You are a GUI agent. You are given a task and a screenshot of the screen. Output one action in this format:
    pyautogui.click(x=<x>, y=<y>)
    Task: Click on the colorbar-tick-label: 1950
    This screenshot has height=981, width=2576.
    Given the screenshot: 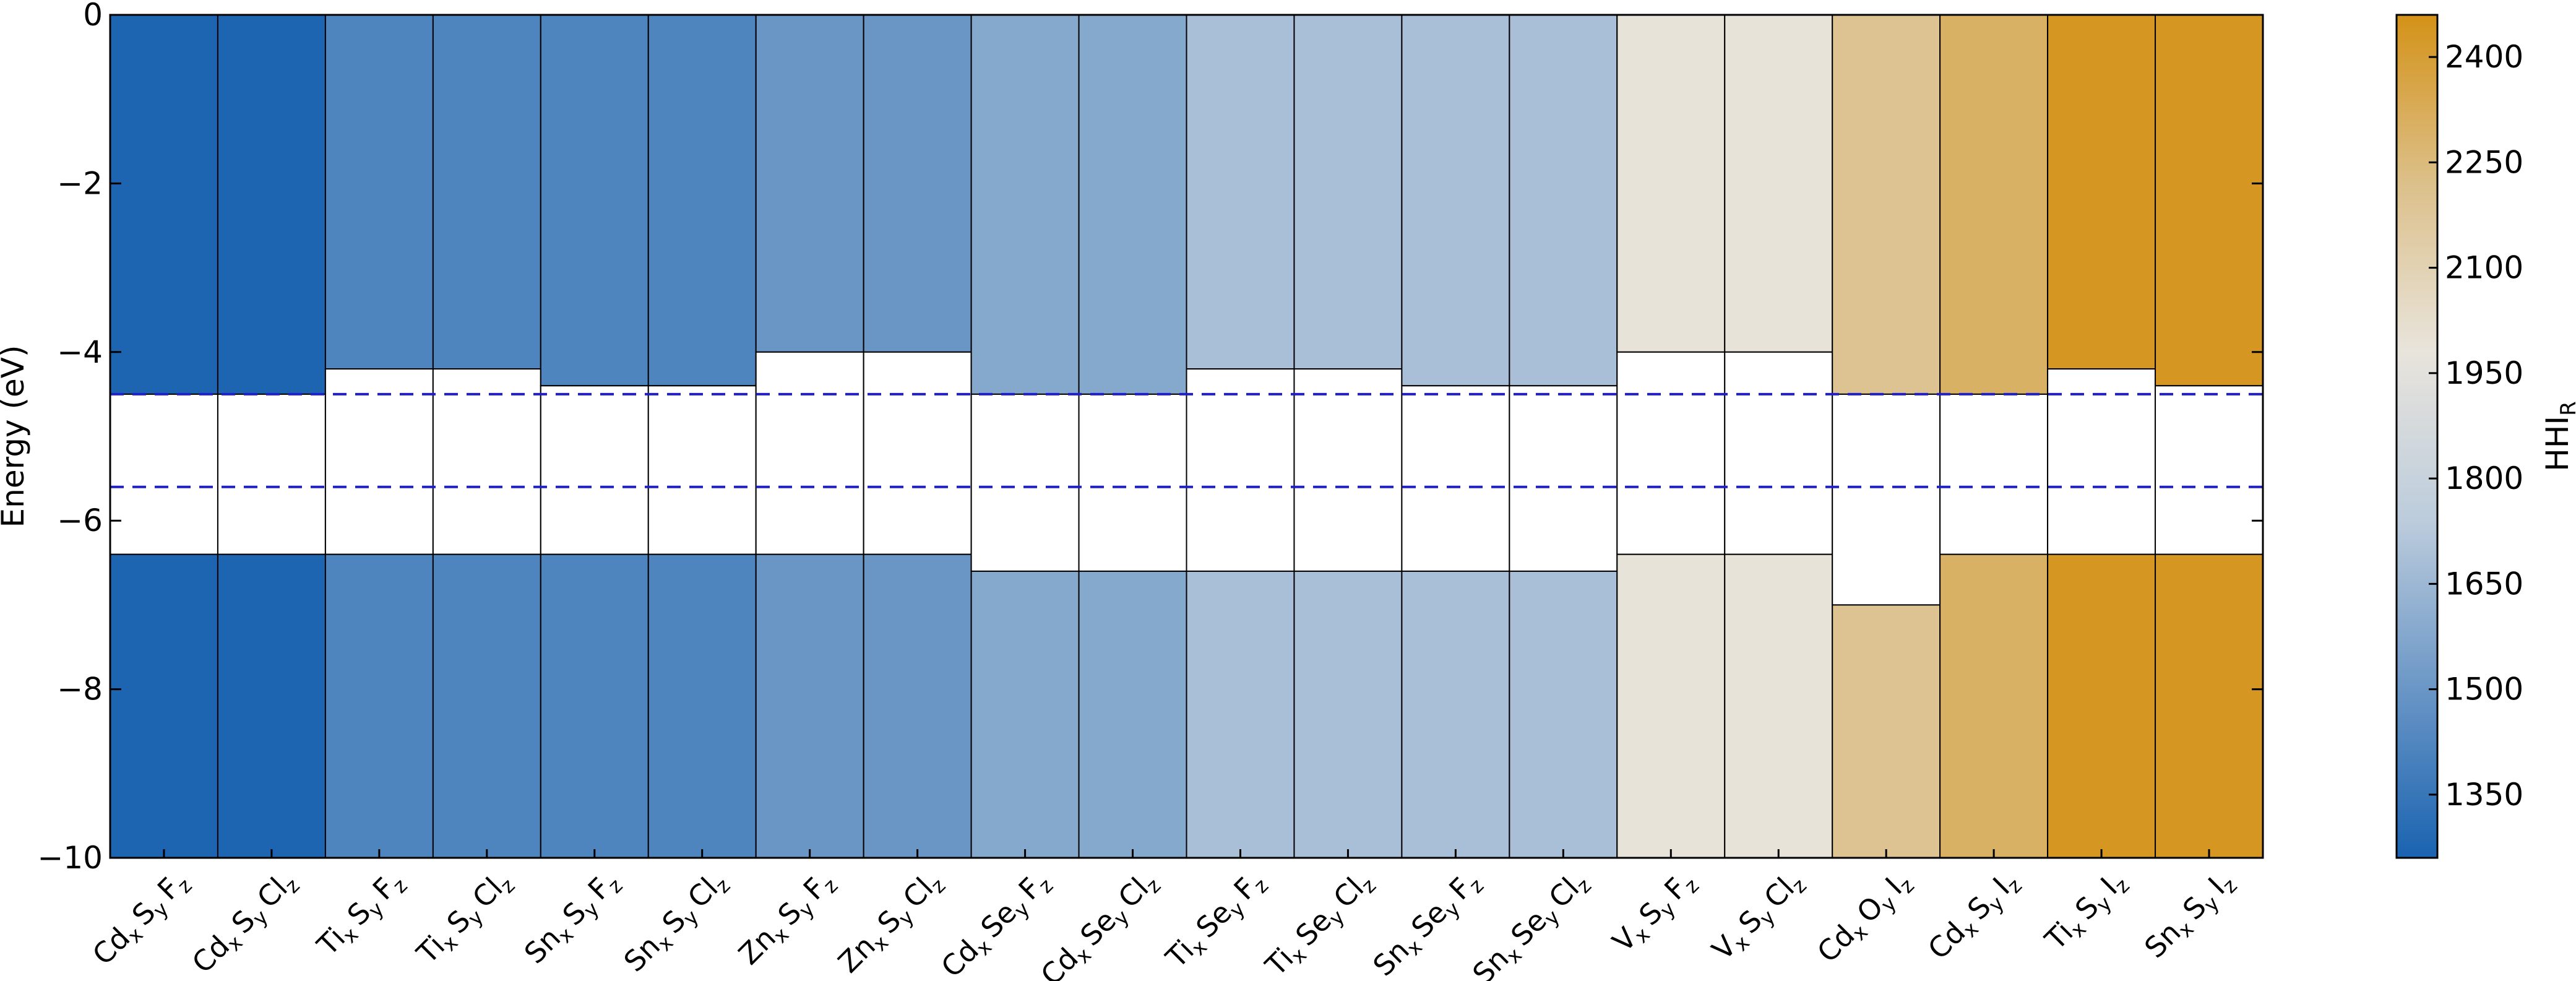 What is the action you would take?
    pyautogui.click(x=2484, y=373)
    